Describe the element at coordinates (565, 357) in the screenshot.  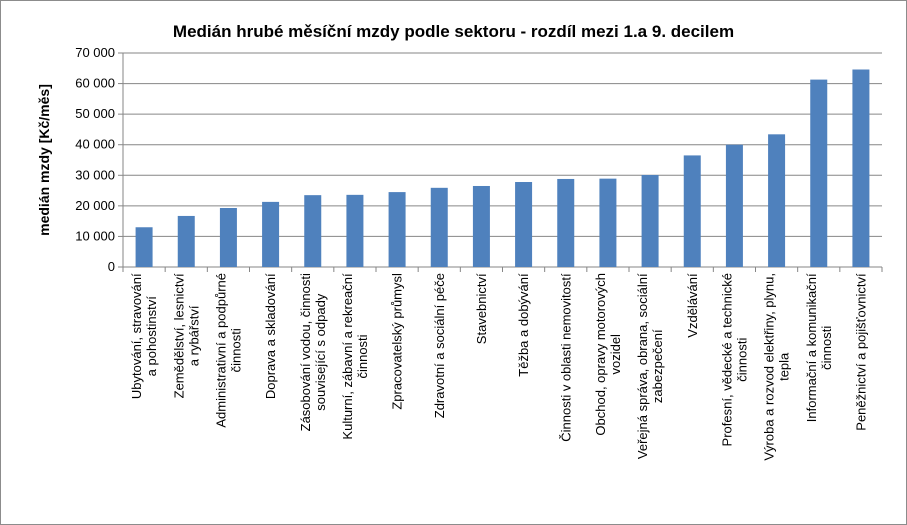
I see `x-tick-label: Činnosti v oblasti nemovitostí` at that location.